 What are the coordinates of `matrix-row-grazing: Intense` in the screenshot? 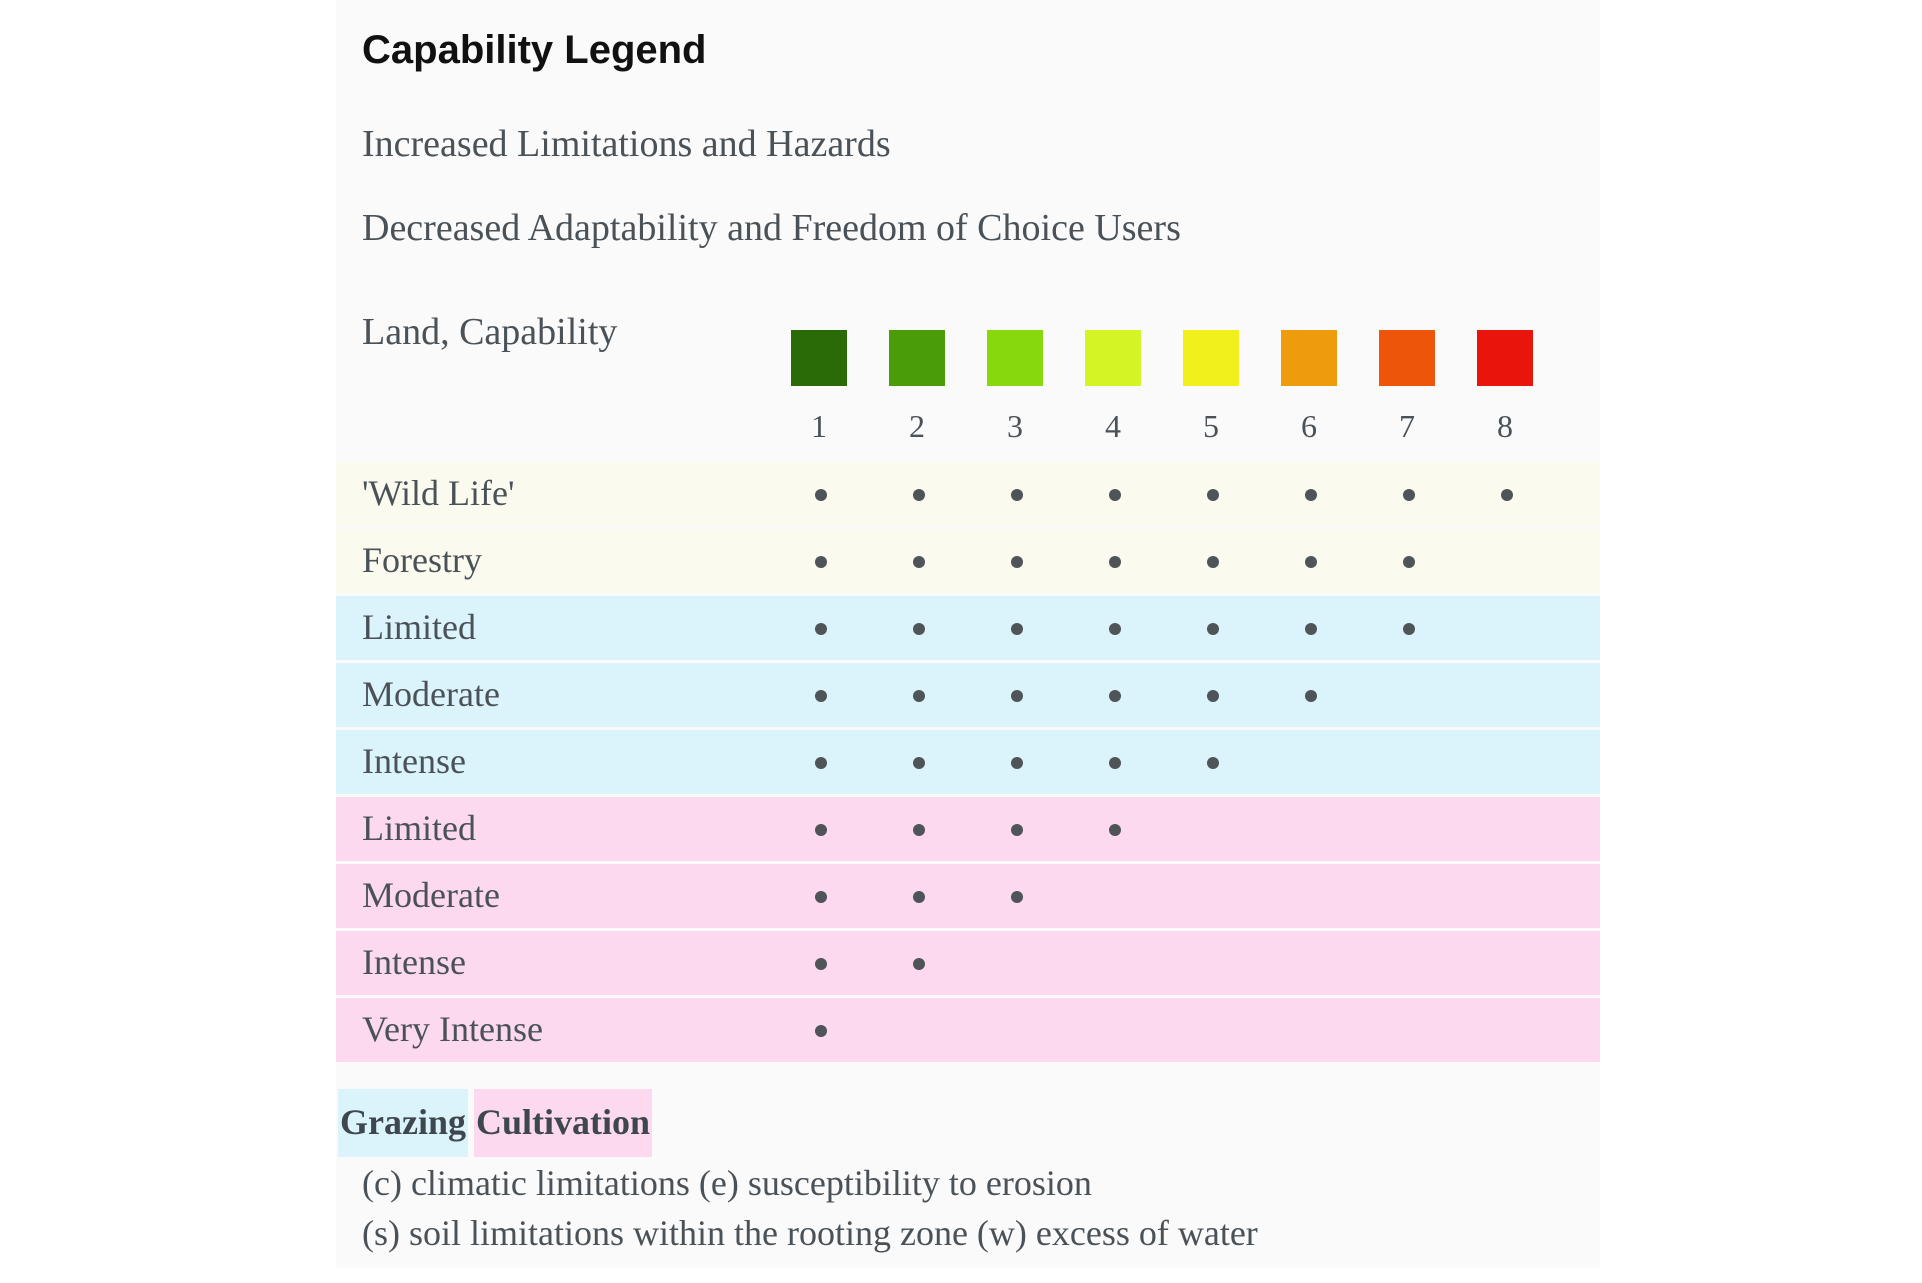 It's located at (968, 762).